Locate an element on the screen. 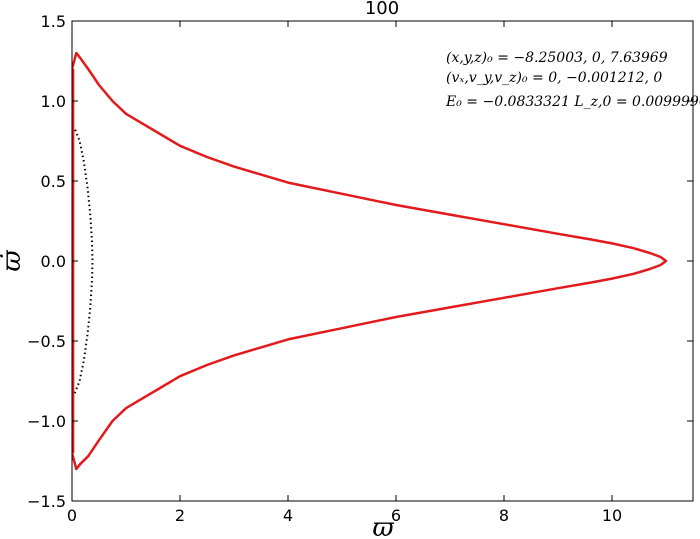 The width and height of the screenshot is (700, 539). annotation-energy-momentum: E₀ = −0.0833321 L_z,0 = 0.00999903 is located at coordinates (572, 102).